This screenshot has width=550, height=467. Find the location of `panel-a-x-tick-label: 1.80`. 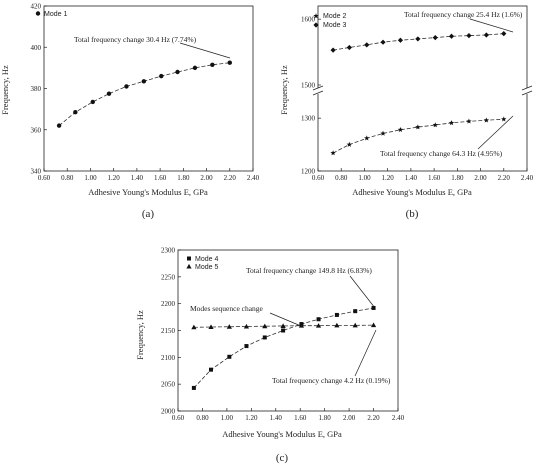

panel-a-x-tick-label: 1.80 is located at coordinates (183, 178).